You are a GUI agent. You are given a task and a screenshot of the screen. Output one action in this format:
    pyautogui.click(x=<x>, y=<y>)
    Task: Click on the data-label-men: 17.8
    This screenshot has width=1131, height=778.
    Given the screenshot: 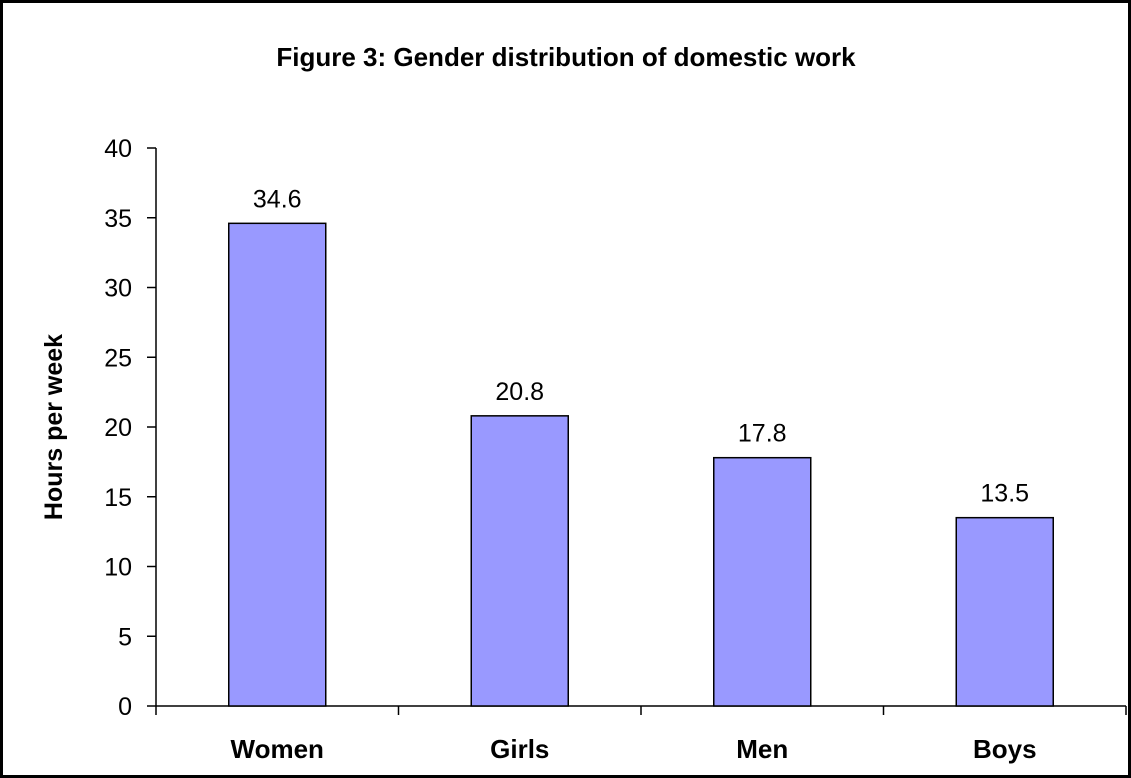 What is the action you would take?
    pyautogui.click(x=762, y=434)
    